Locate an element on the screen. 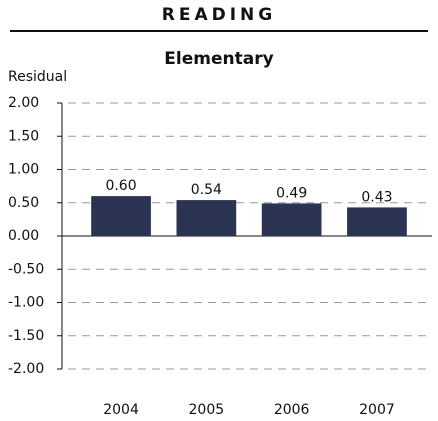  y-tick-label: -2.00 is located at coordinates (26, 369).